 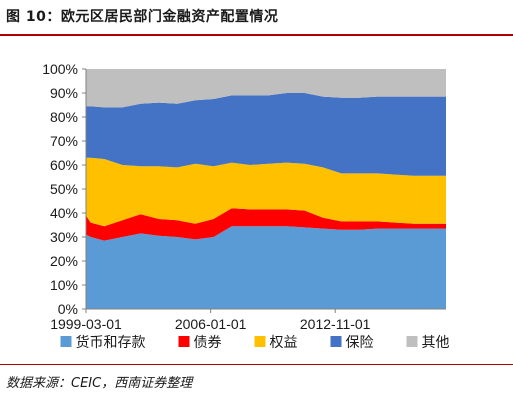 I want to click on legend-label: 债券, so click(x=208, y=342).